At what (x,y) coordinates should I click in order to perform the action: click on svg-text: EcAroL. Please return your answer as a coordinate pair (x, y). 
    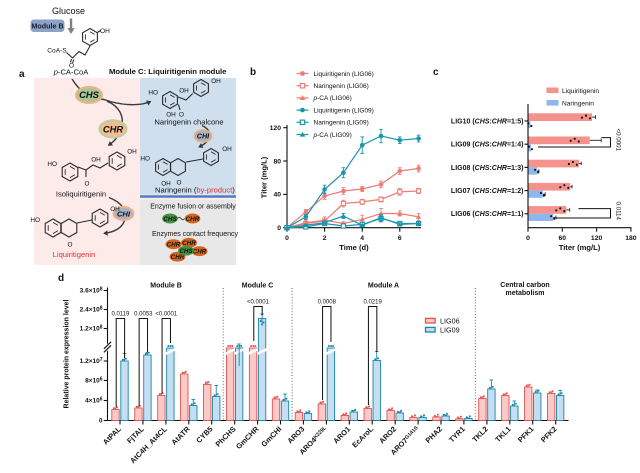
    Looking at the image, I should click on (362, 436).